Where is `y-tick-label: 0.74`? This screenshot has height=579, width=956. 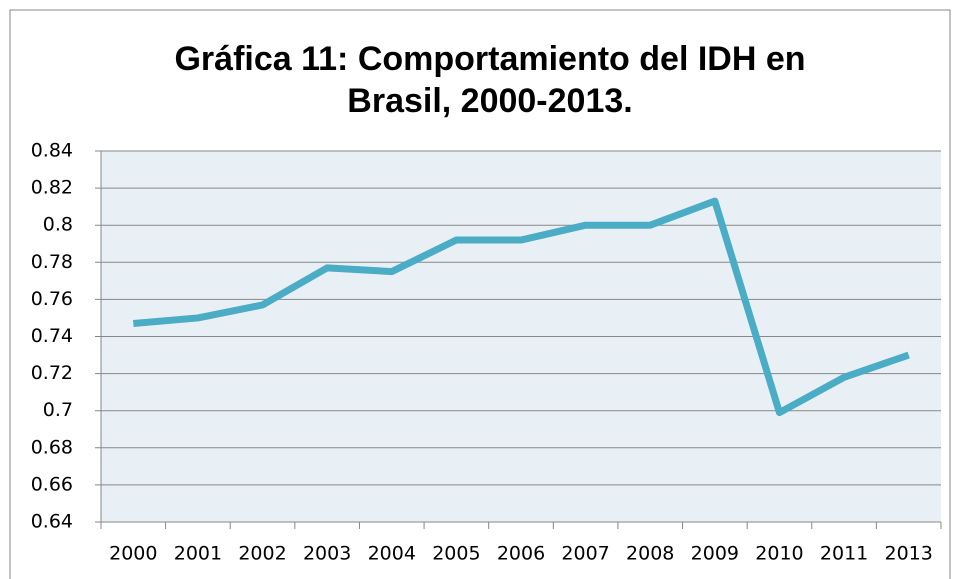
y-tick-label: 0.74 is located at coordinates (52, 336).